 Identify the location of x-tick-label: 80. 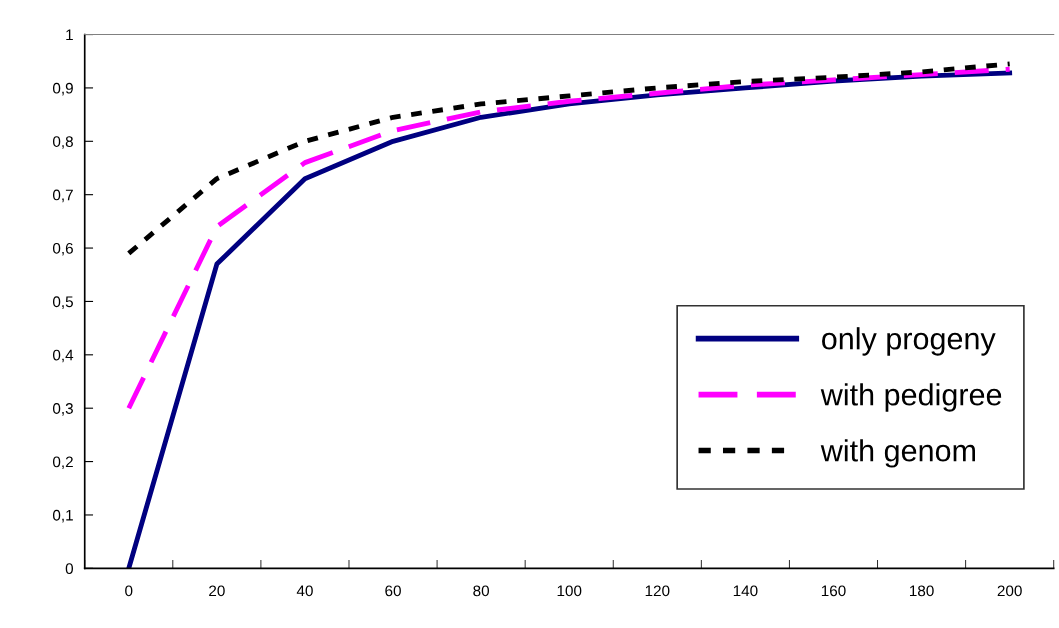
(481, 591).